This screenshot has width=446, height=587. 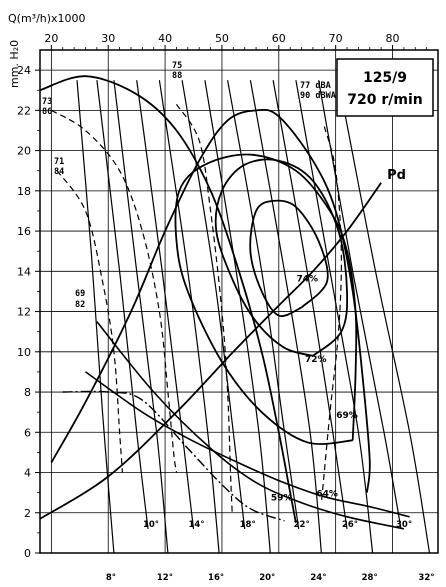 What do you see at coordinates (316, 360) in the screenshot?
I see `efficiency-label: 72%` at bounding box center [316, 360].